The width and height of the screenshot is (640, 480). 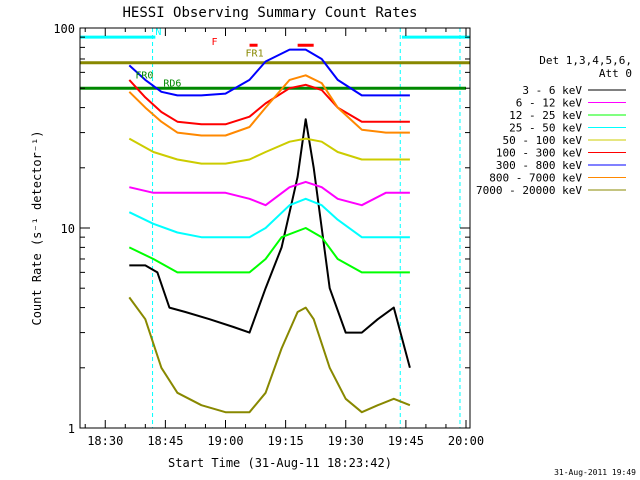 I want to click on legend-title-line-1: Det 1,3,4,5,6,, so click(x=585, y=60).